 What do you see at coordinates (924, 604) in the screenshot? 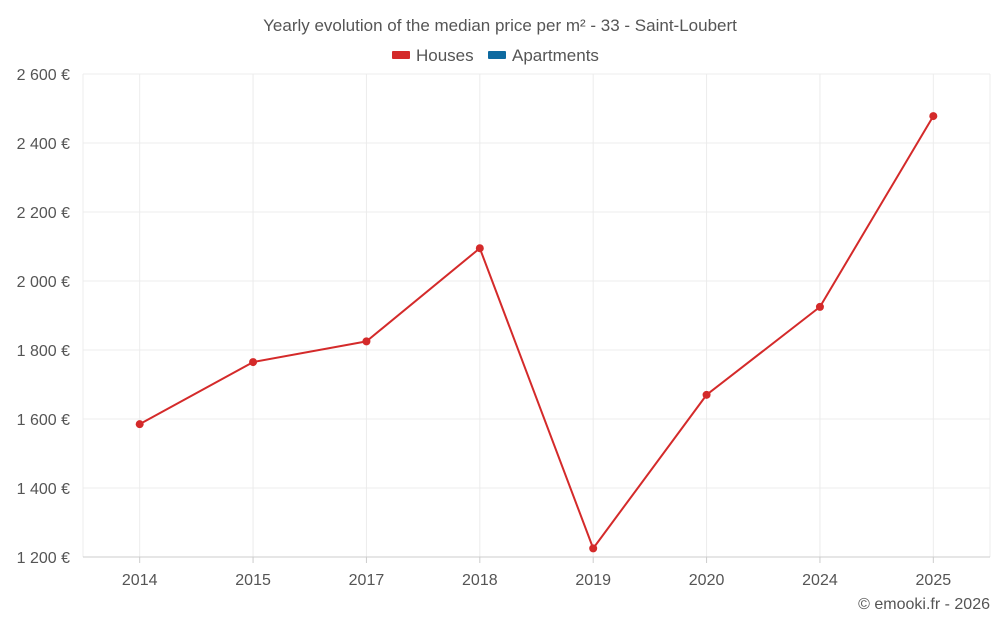
I see `credit-text: © emooki.fr - 2026` at bounding box center [924, 604].